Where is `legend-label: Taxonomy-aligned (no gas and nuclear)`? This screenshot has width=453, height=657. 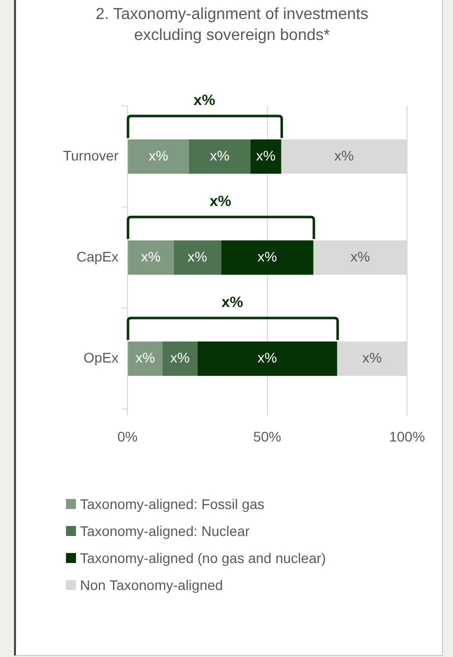
legend-label: Taxonomy-aligned (no gas and nuclear) is located at coordinates (203, 558).